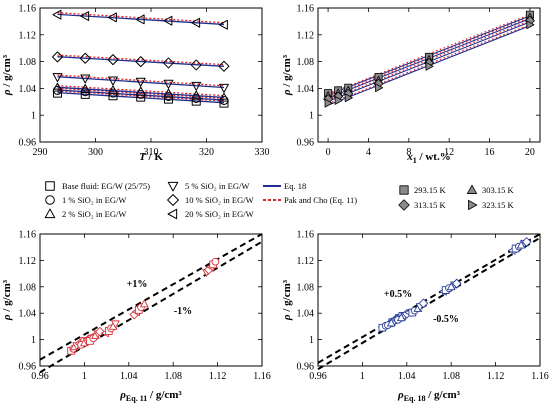 This screenshot has width=550, height=413. I want to click on legend-label: 303.15 K, so click(498, 190).